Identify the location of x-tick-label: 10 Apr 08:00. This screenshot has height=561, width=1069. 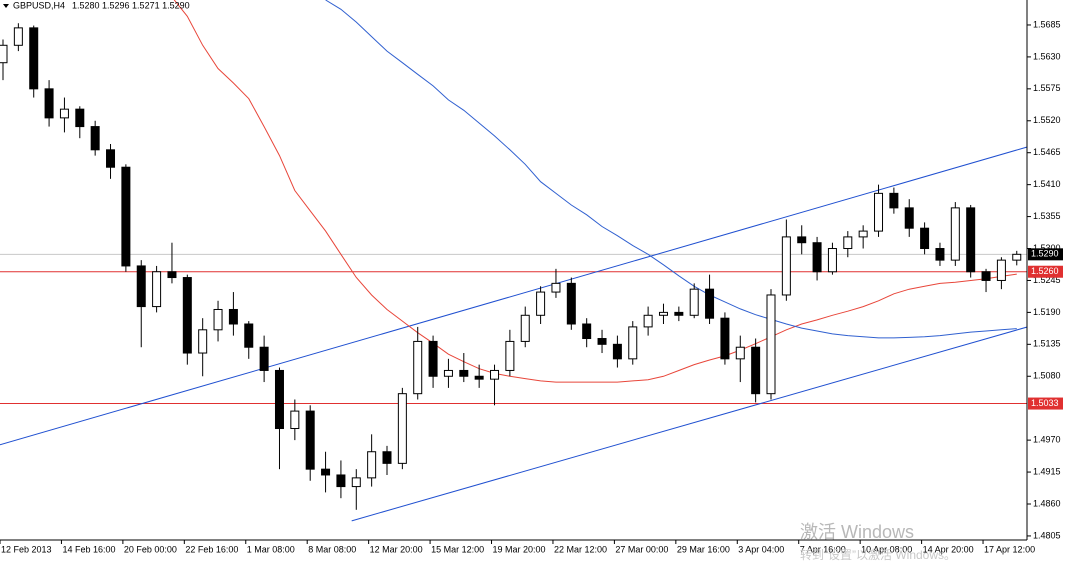
(886, 549).